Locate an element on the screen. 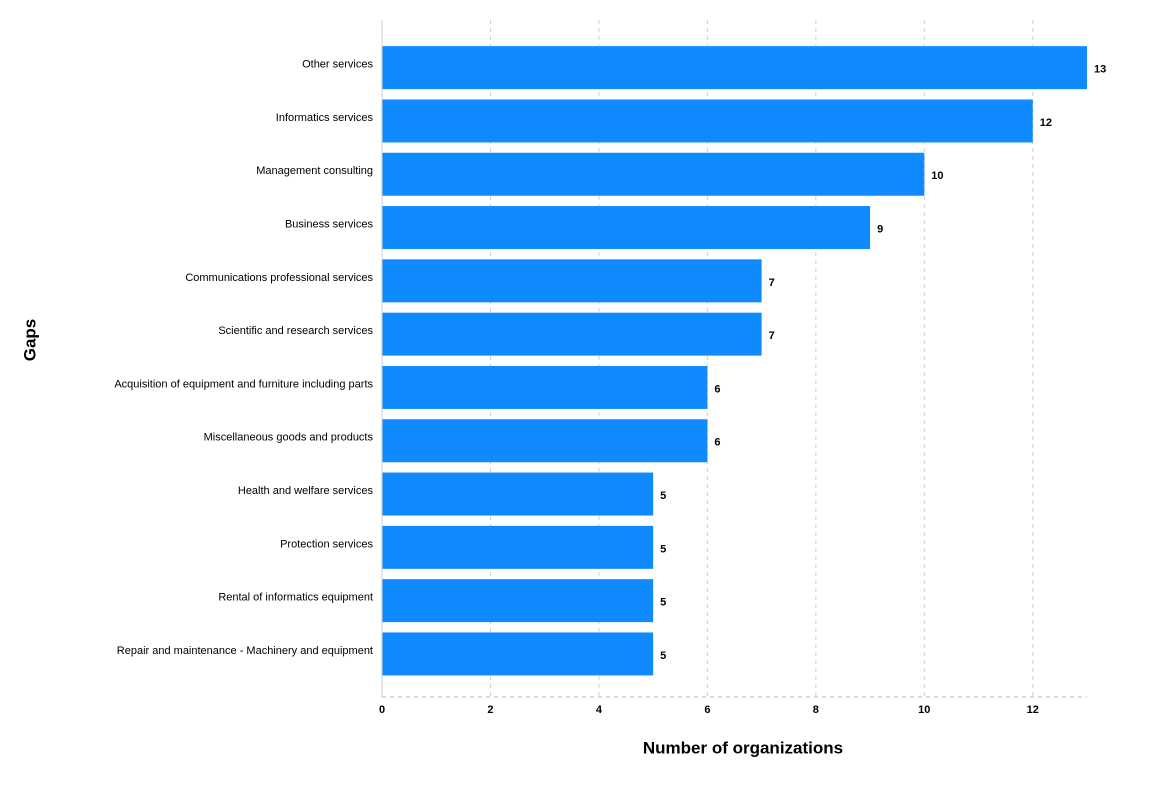  value-label: 9 is located at coordinates (880, 229).